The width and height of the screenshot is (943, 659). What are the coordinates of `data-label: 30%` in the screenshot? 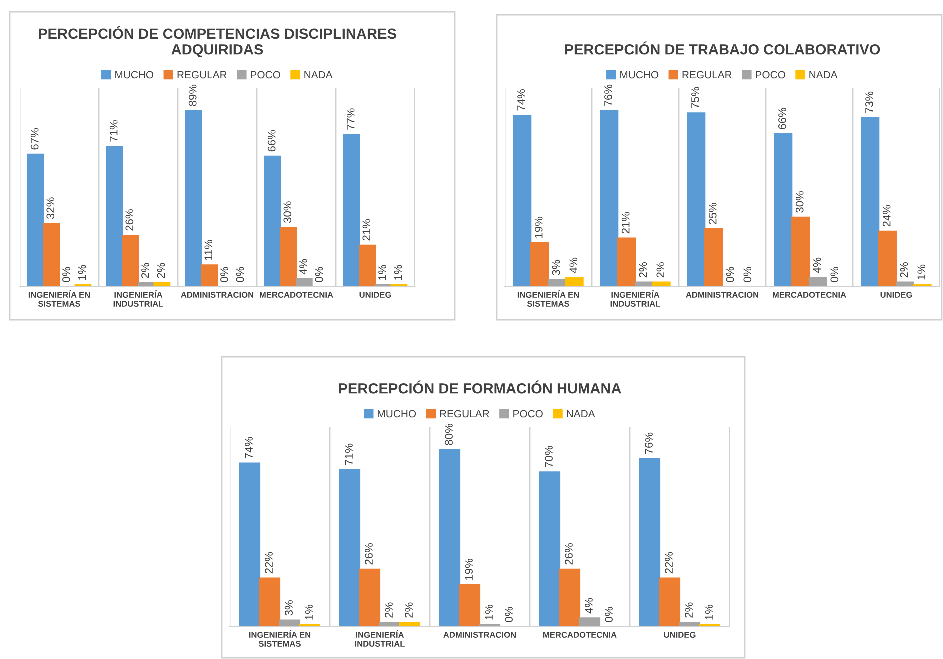 It's located at (288, 213).